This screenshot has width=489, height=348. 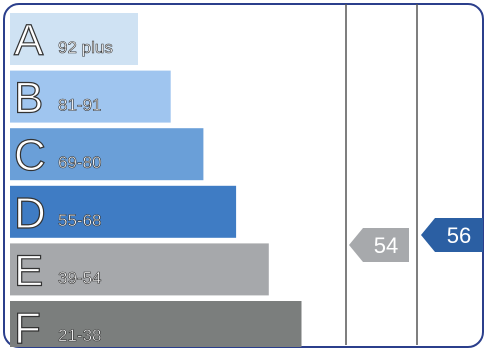 What do you see at coordinates (386, 245) in the screenshot?
I see `rating-marker-value-1: 54` at bounding box center [386, 245].